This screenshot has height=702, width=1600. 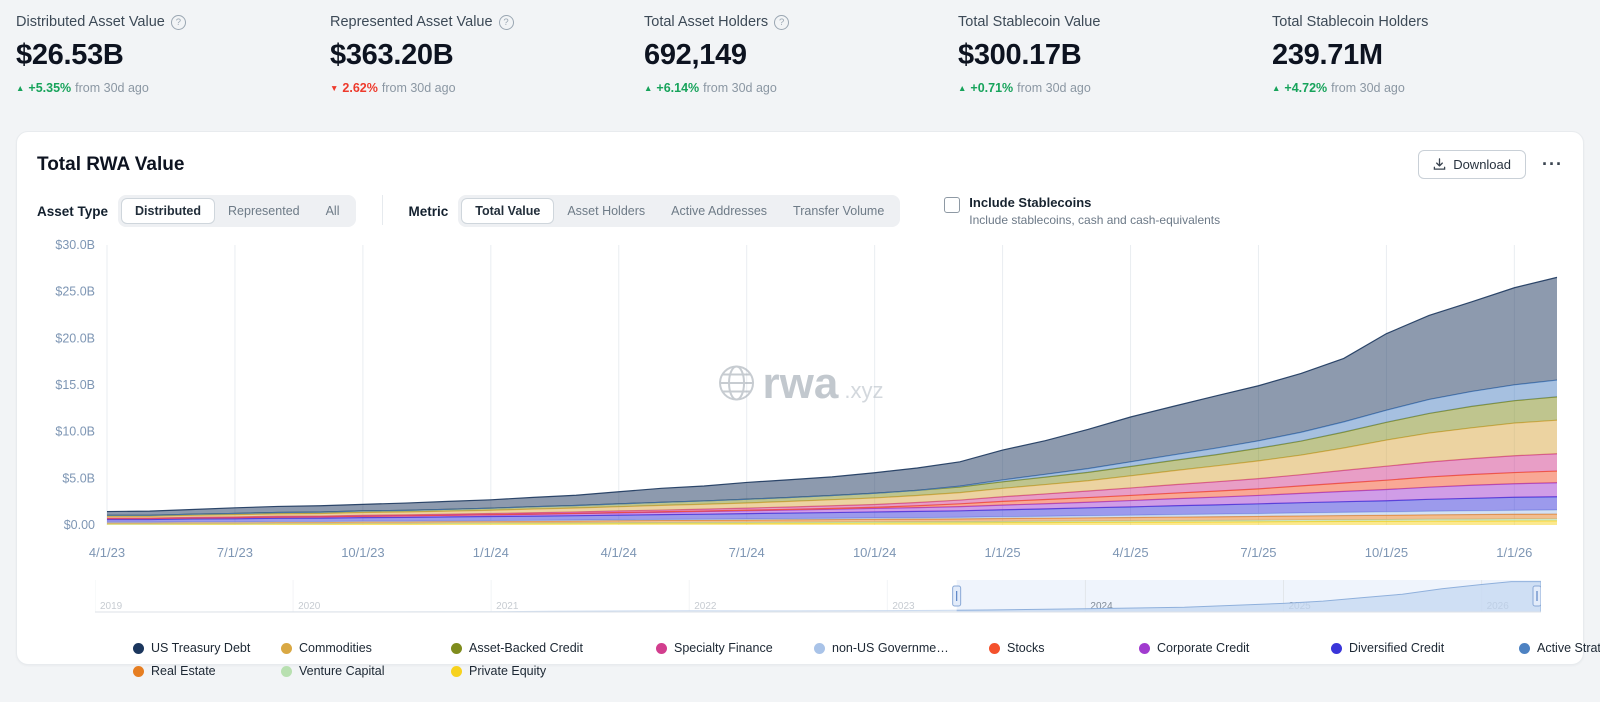 What do you see at coordinates (747, 552) in the screenshot?
I see `svg-text: 7/1/24` at bounding box center [747, 552].